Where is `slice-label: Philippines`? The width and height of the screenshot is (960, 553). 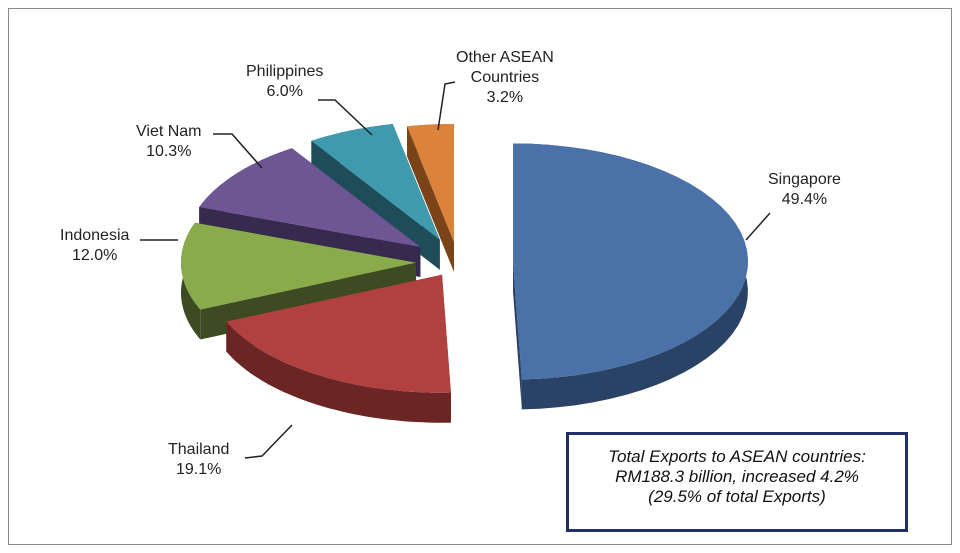 slice-label: Philippines is located at coordinates (285, 71).